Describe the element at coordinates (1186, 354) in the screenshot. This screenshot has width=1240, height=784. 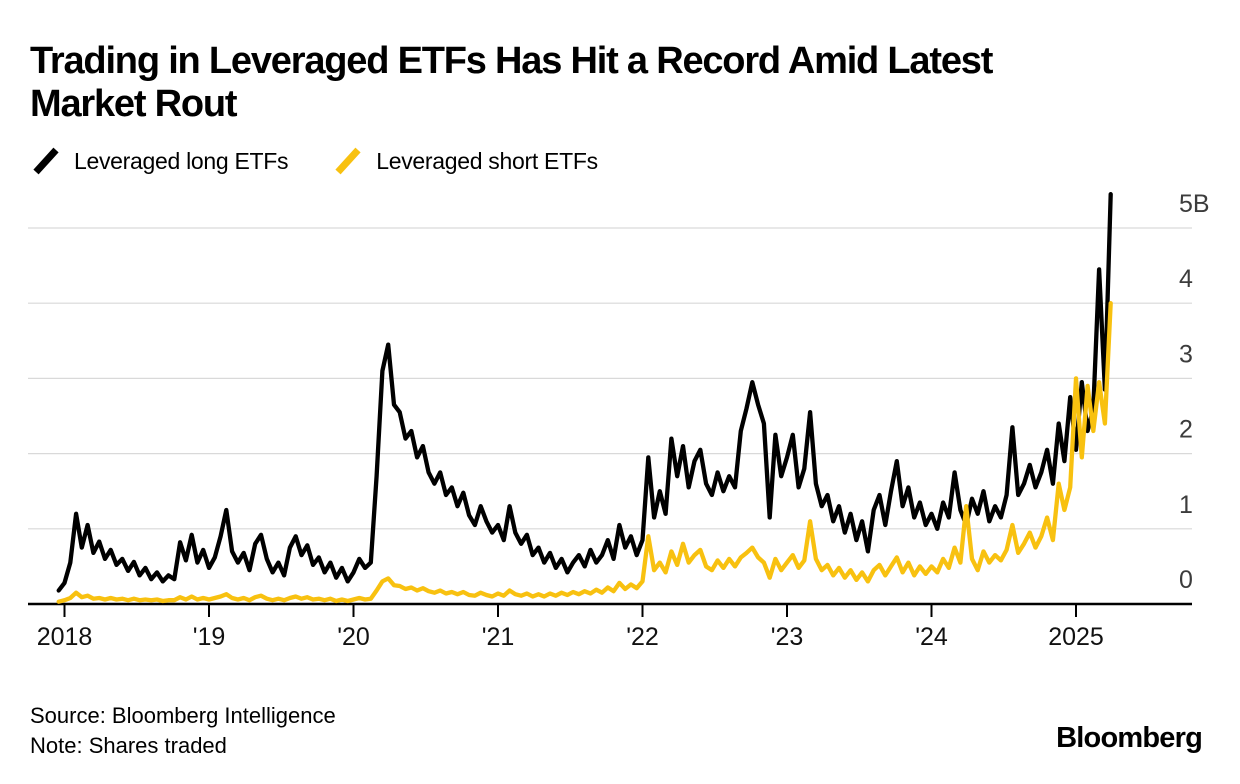
I see `y-tick-label: 3` at that location.